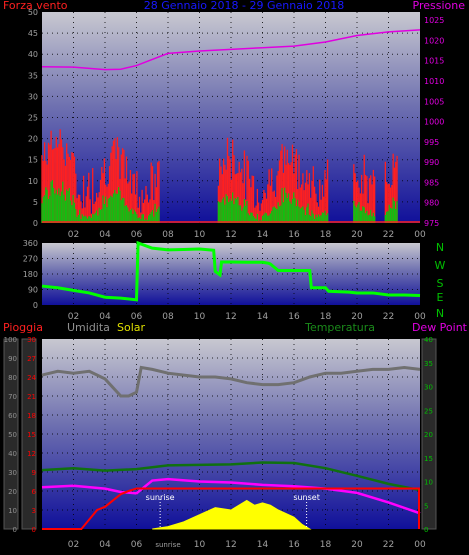 This screenshot has height=555, width=469. I want to click on solar-area, so click(232, 514).